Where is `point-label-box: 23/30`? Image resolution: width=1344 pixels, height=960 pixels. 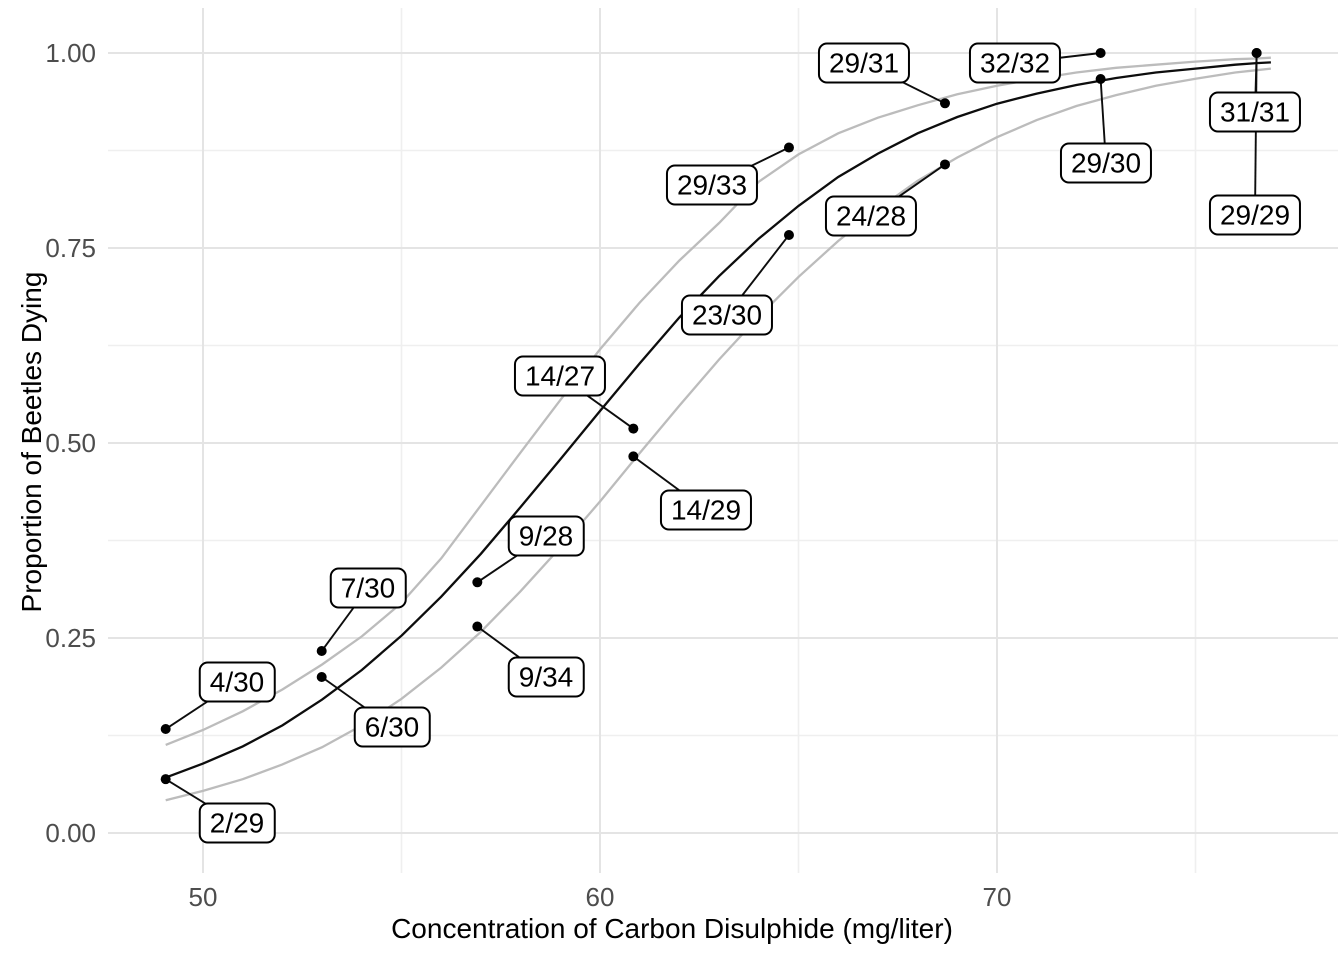 point-label-box: 23/30 is located at coordinates (727, 315).